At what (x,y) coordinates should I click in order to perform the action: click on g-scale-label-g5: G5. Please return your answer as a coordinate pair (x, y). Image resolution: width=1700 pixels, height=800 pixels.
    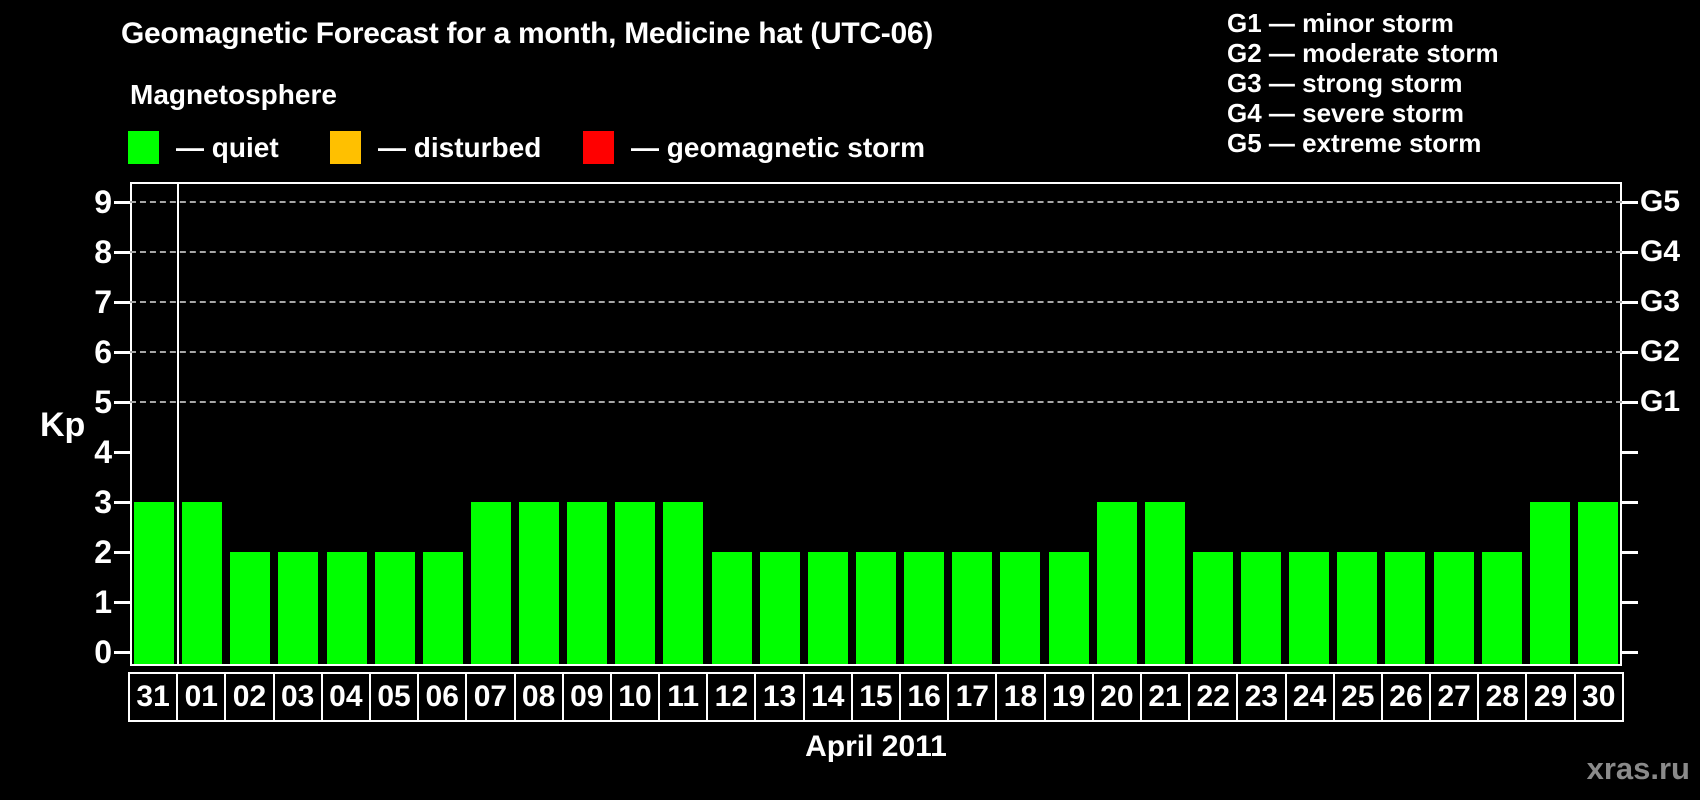
    Looking at the image, I should click on (1660, 201).